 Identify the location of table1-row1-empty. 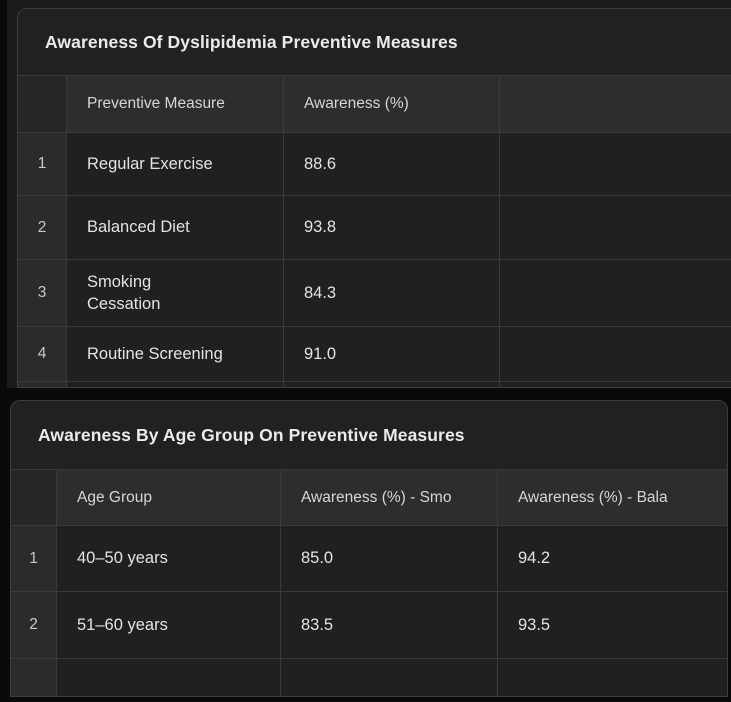
(615, 164).